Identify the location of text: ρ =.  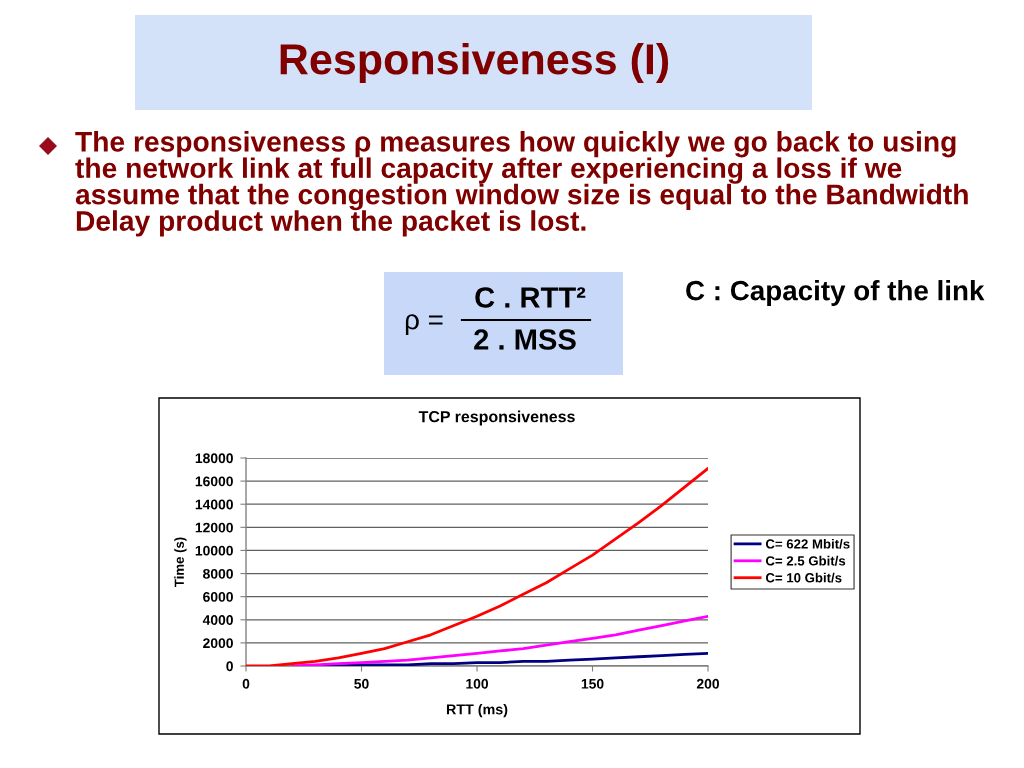
(424, 324).